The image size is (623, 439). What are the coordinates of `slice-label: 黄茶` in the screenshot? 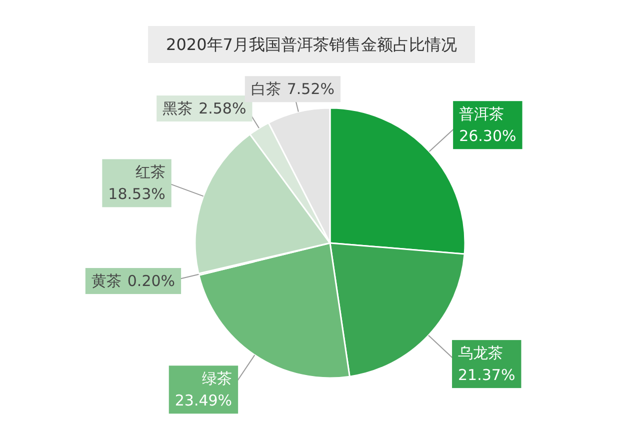 It's located at (106, 281).